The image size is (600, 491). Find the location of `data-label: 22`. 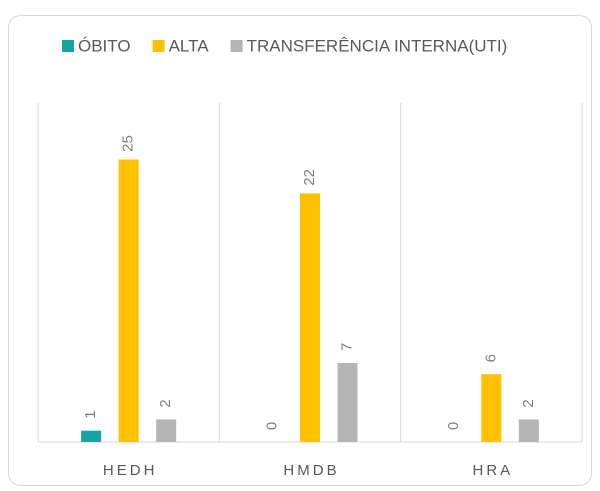

data-label: 22 is located at coordinates (309, 177).